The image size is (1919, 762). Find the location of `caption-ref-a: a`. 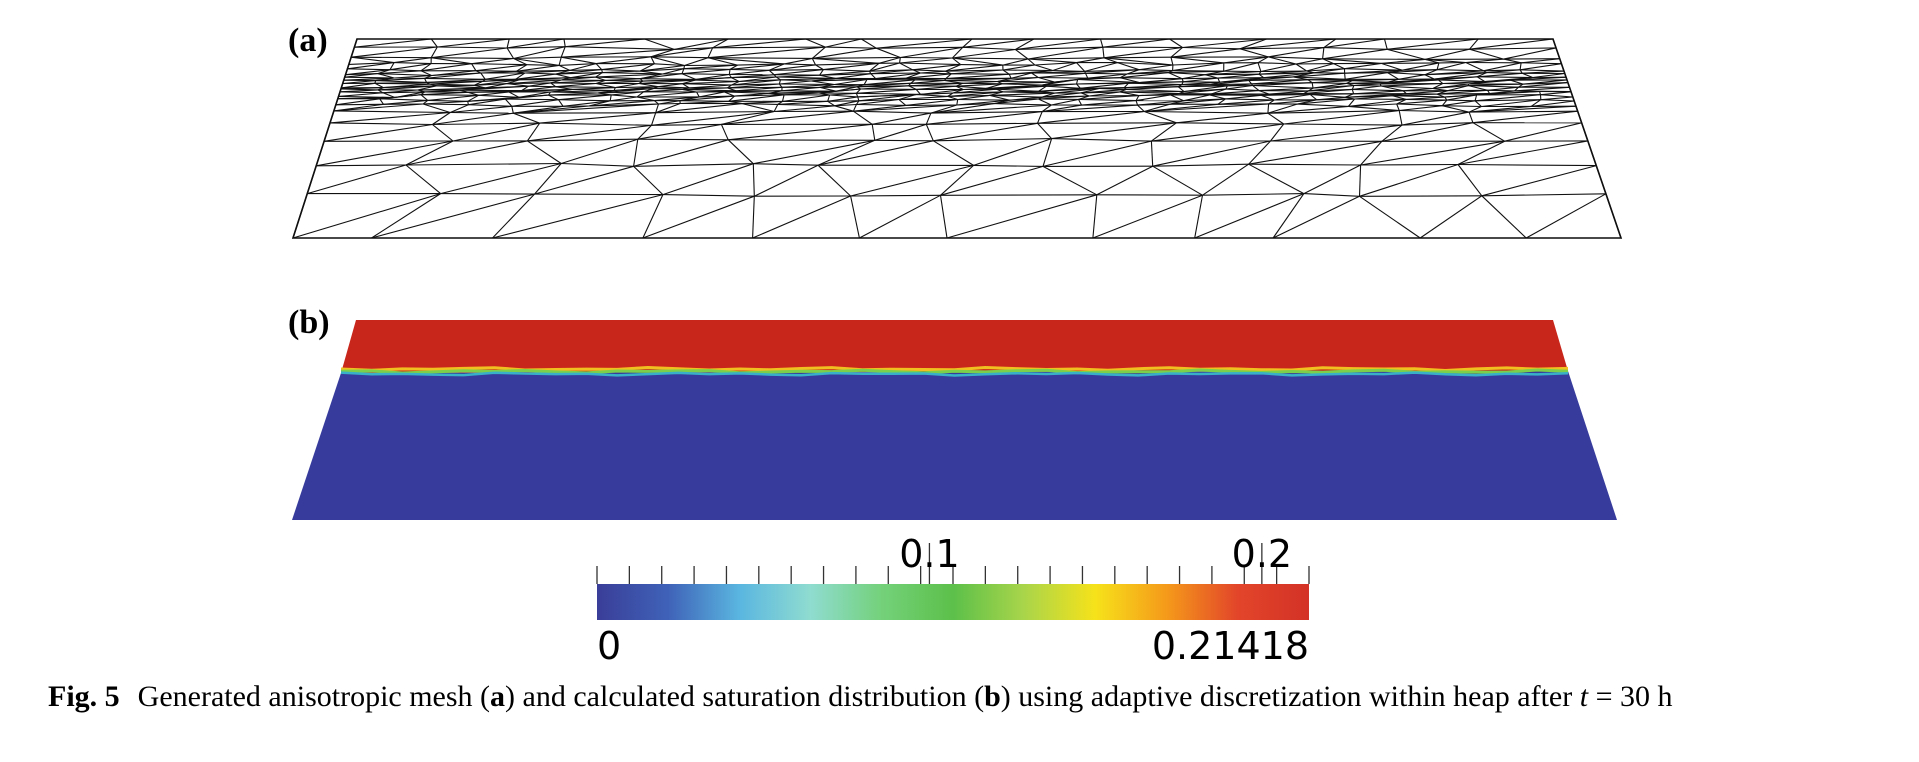

caption-ref-a: a is located at coordinates (498, 696).